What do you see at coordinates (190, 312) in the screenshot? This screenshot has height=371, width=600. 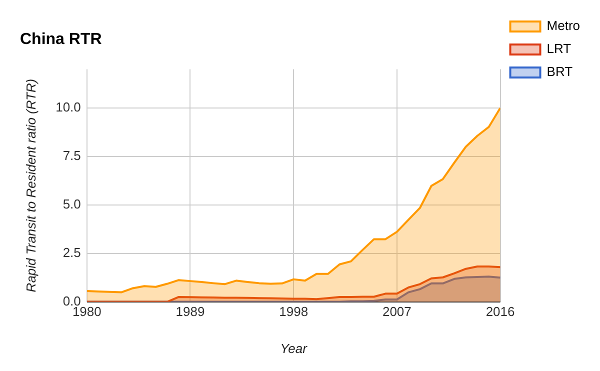 I see `x-tick-label: 1989` at bounding box center [190, 312].